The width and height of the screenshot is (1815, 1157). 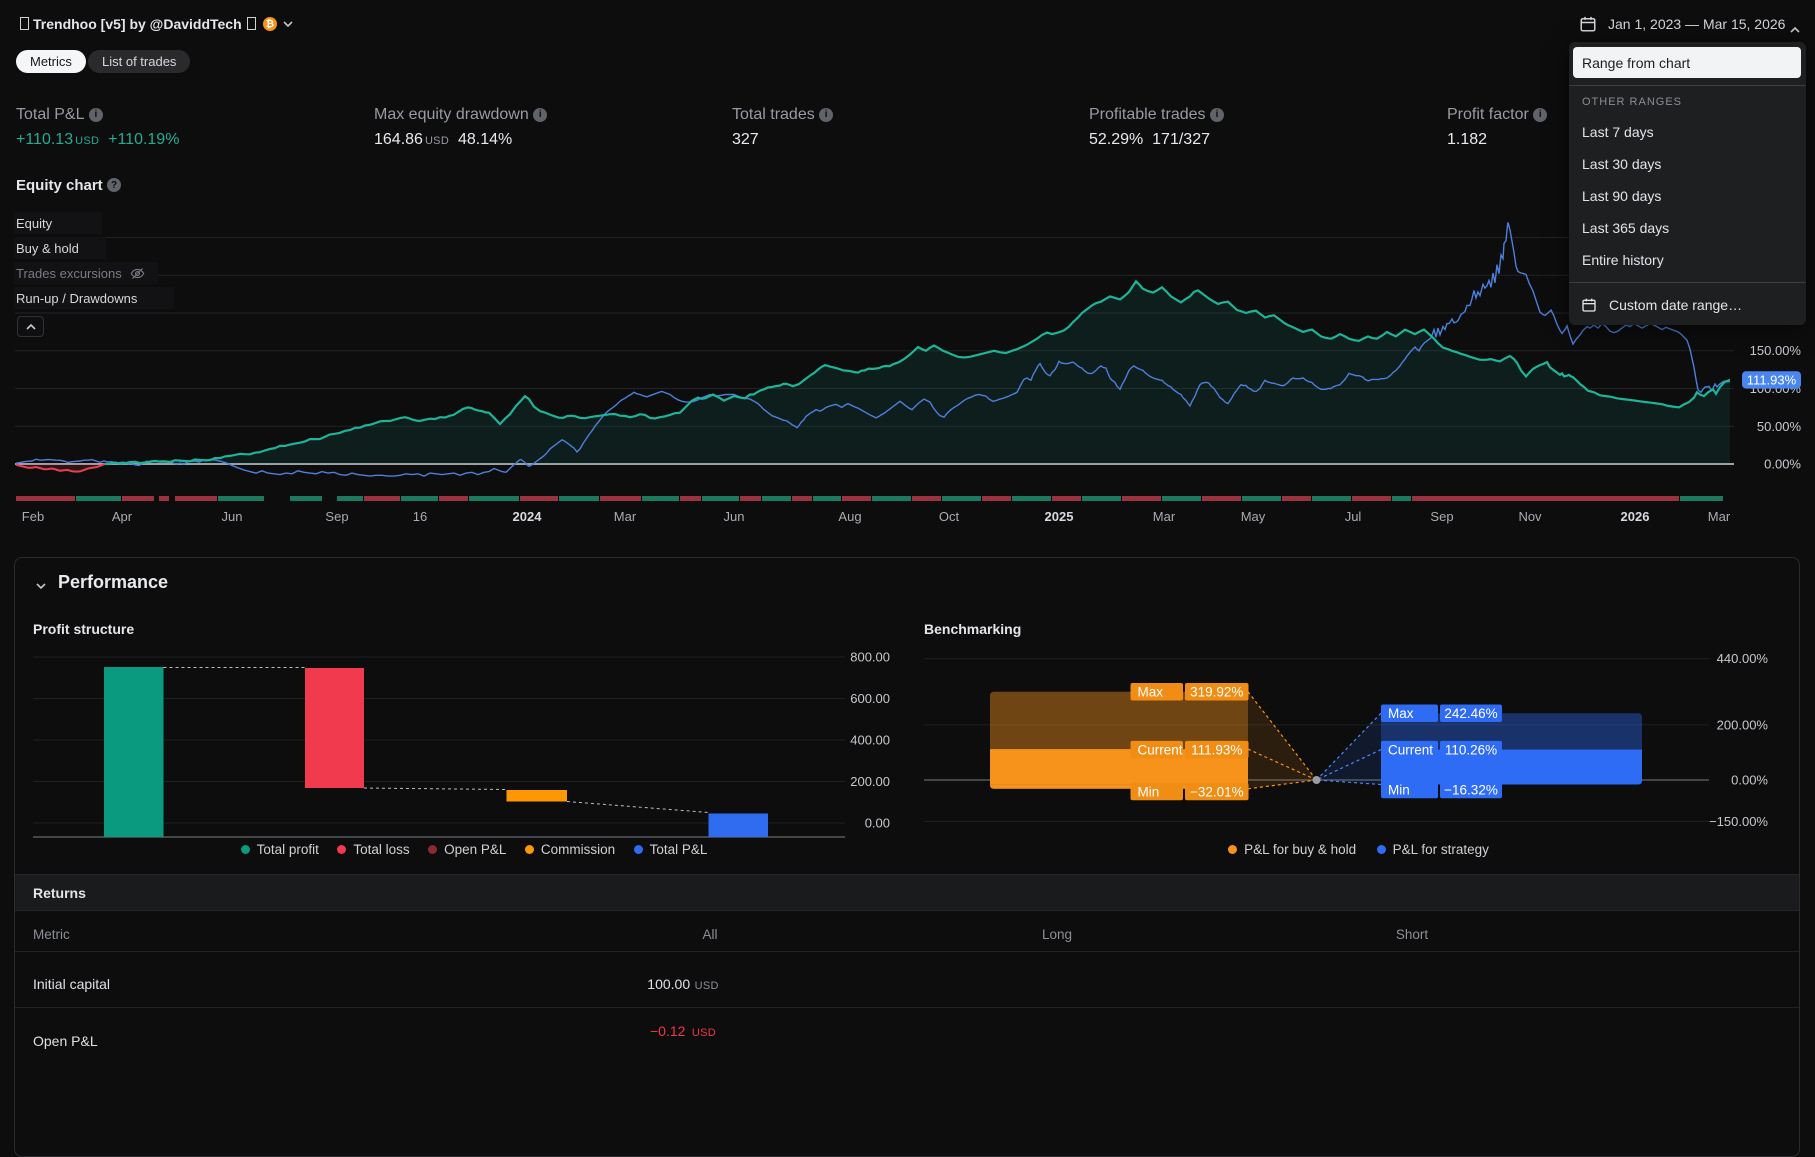 I want to click on svg-text: 319.92%, so click(x=1216, y=692).